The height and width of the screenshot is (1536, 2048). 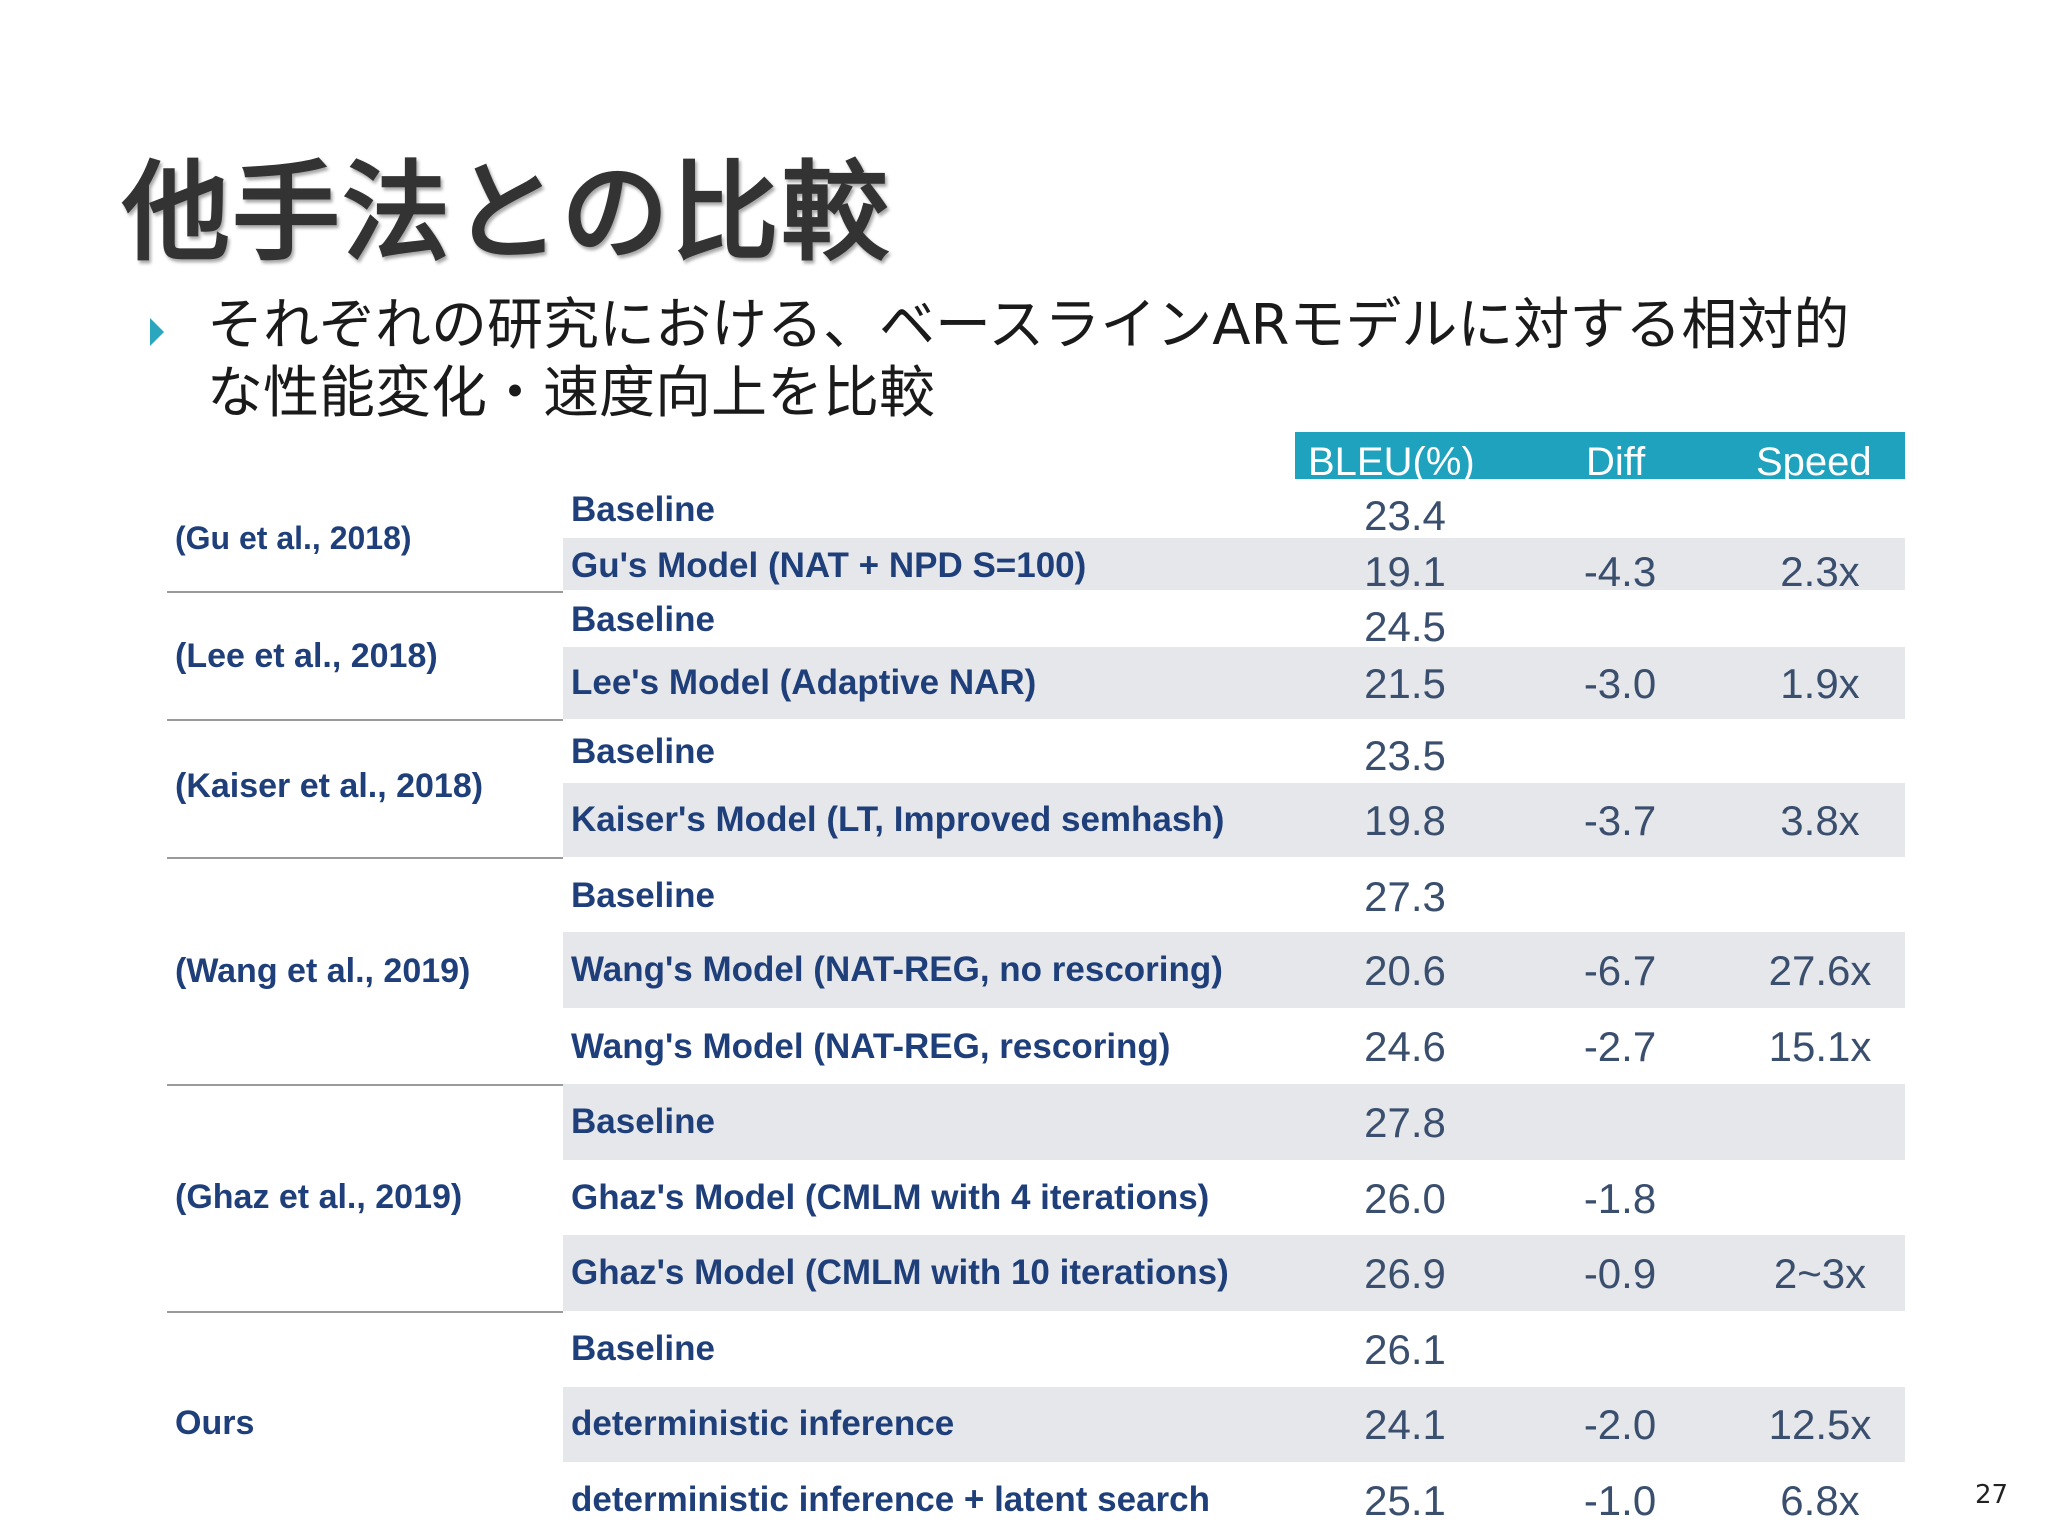 I want to click on bleu-value: 24.5, so click(x=1405, y=626).